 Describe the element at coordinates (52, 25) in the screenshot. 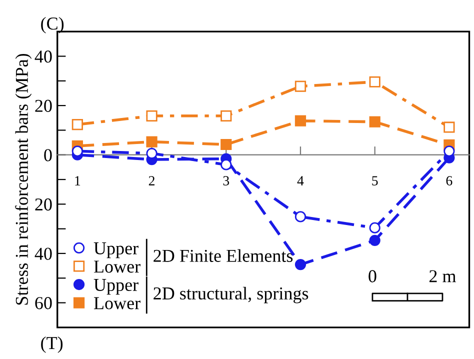

I see `annotation: (C)` at that location.